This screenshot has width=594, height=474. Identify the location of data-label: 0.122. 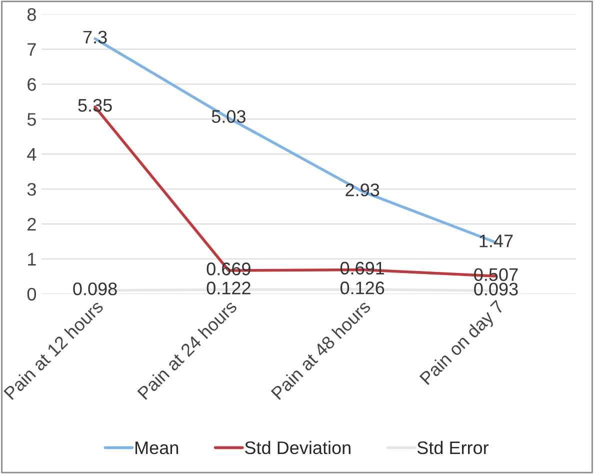
(228, 288).